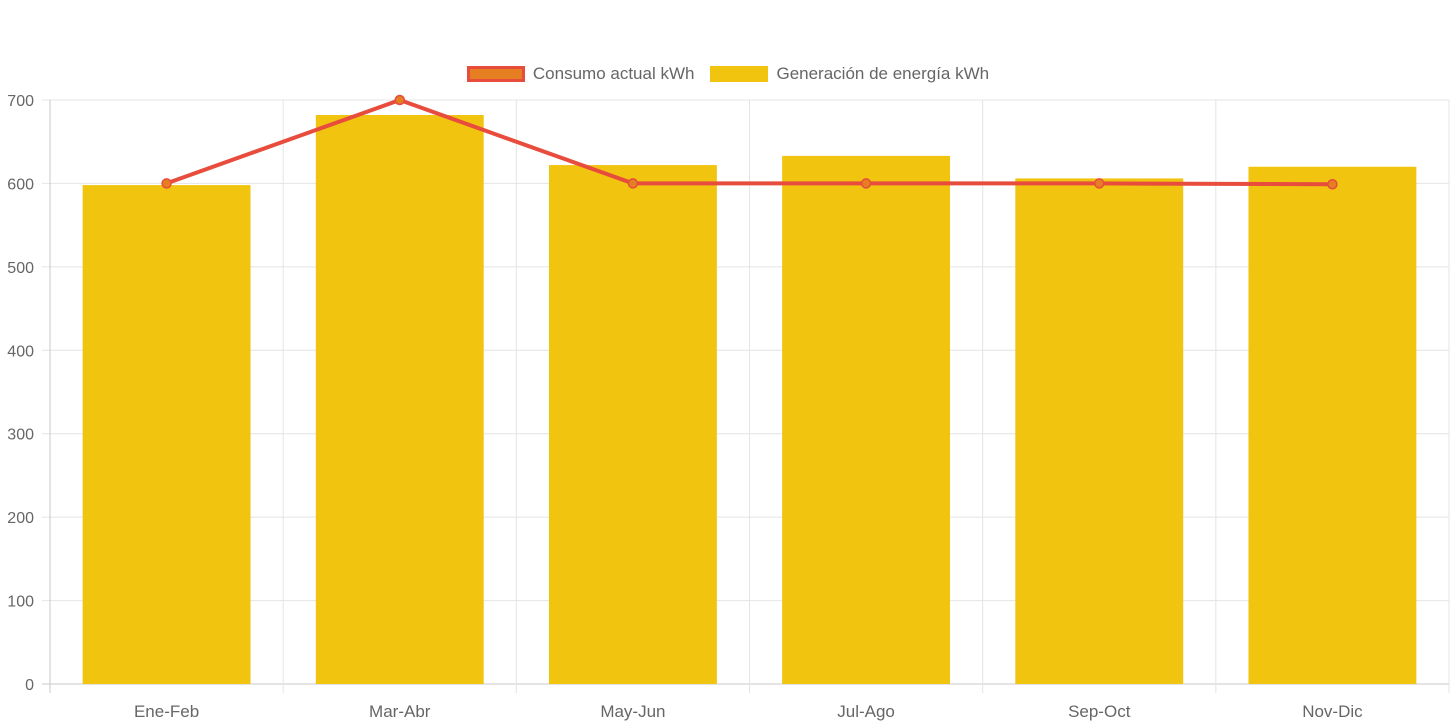 Image resolution: width=1456 pixels, height=727 pixels. What do you see at coordinates (20, 351) in the screenshot?
I see `y-tick-label: 400` at bounding box center [20, 351].